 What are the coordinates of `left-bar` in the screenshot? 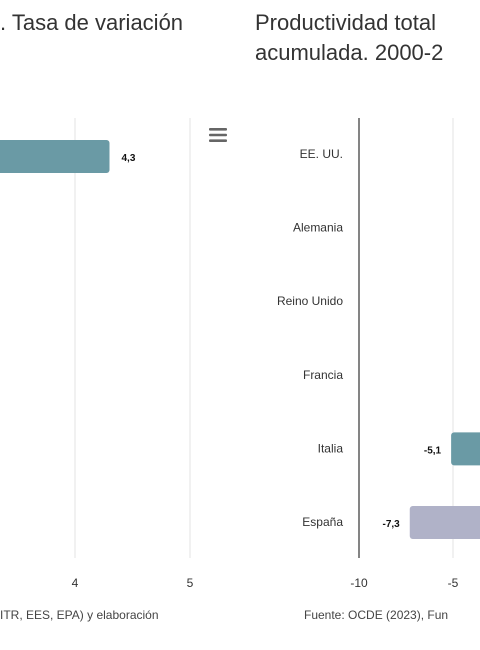 It's located at (55, 156).